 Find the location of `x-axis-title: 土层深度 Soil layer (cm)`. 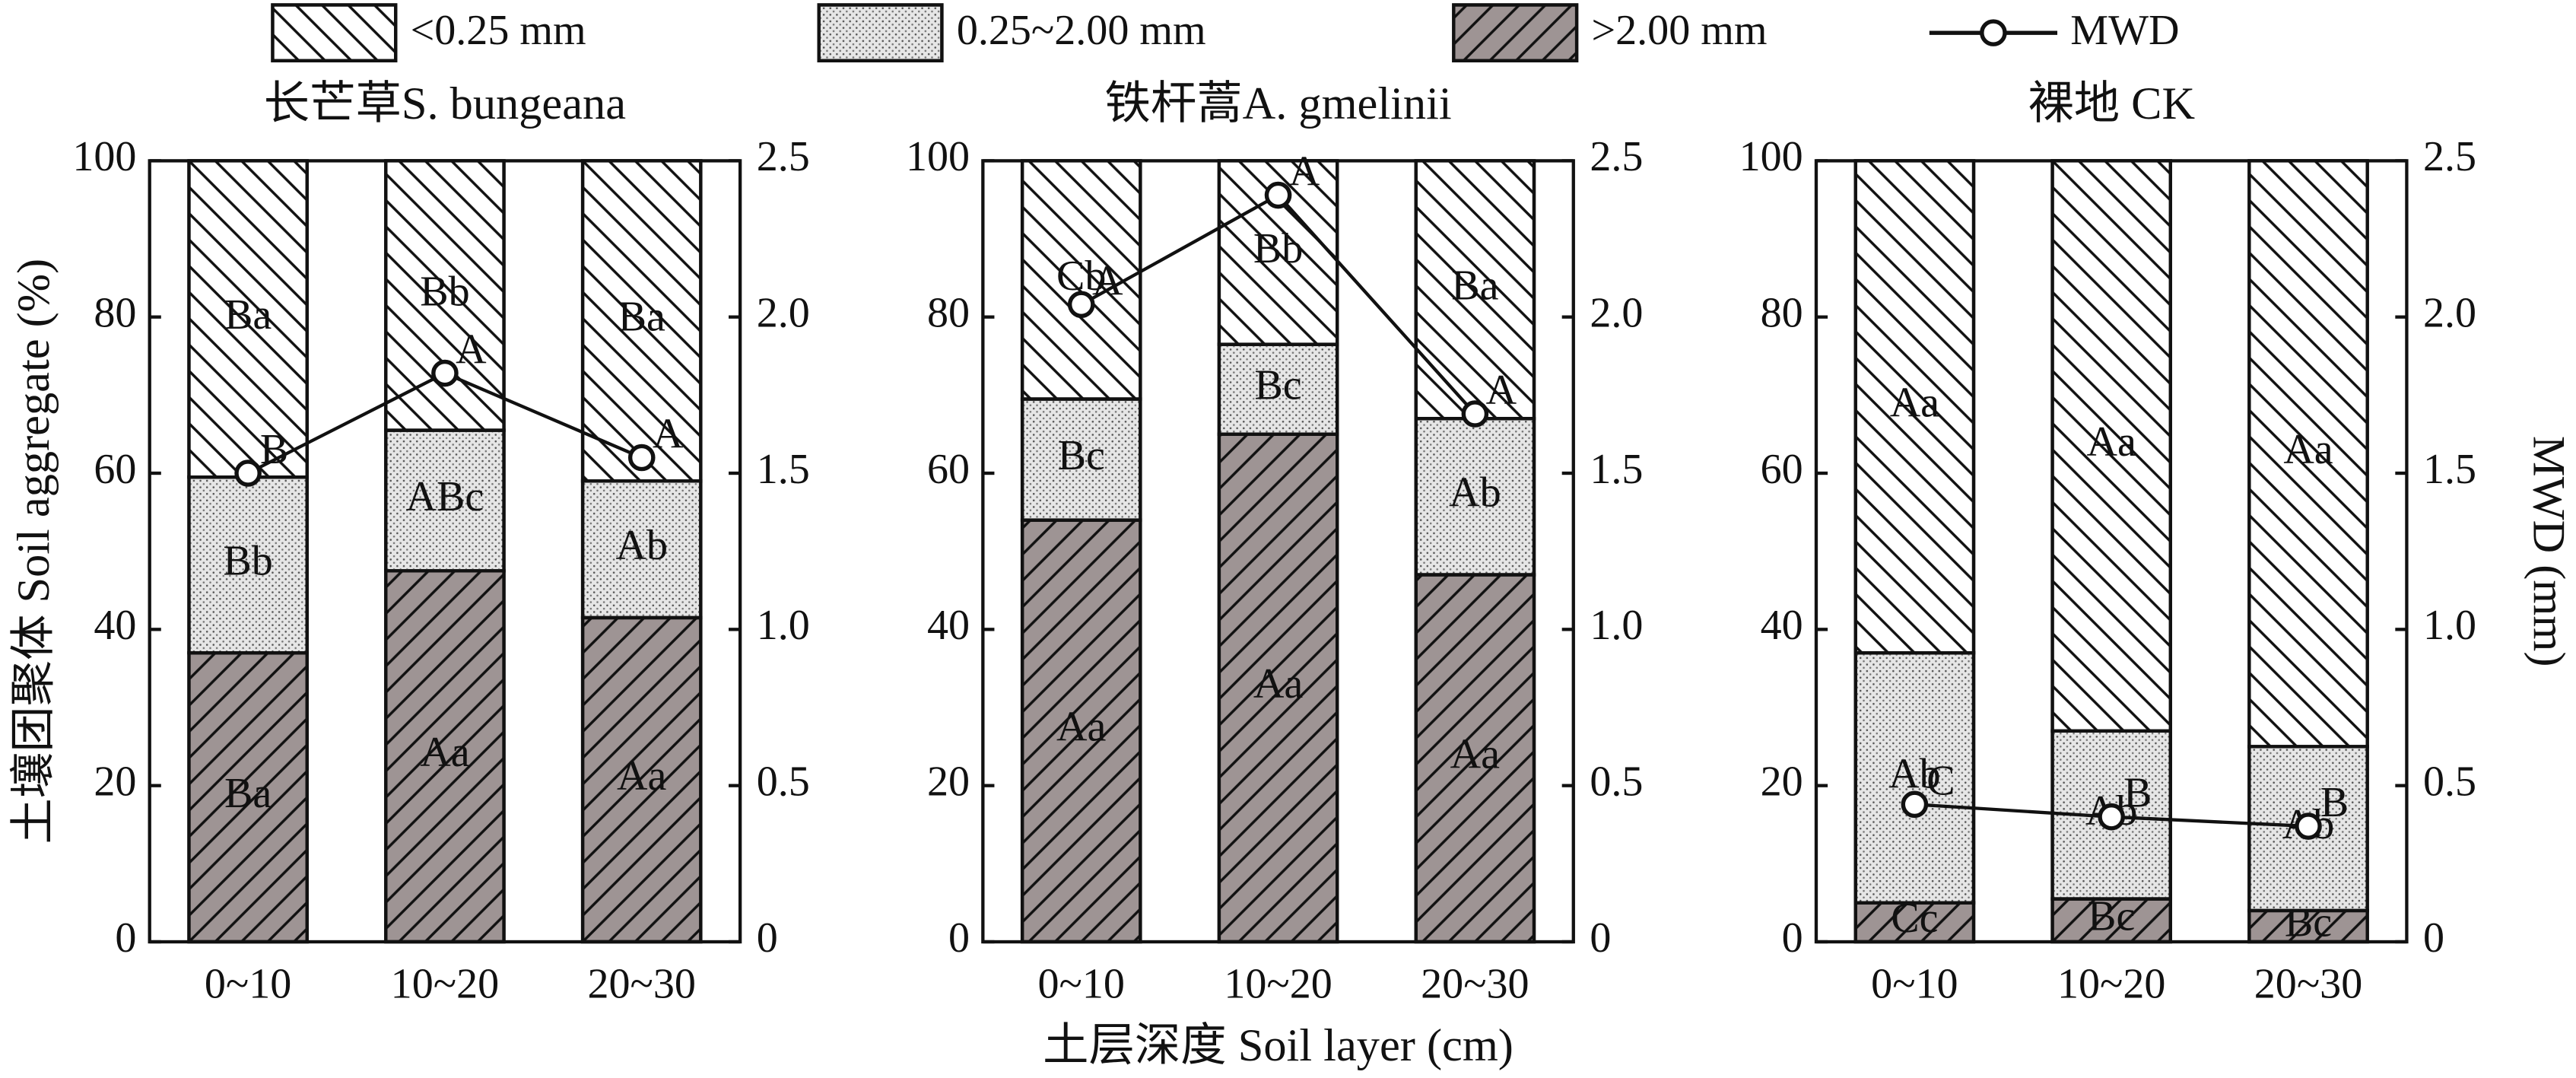

x-axis-title: 土层深度 Soil layer (cm) is located at coordinates (1278, 1046).